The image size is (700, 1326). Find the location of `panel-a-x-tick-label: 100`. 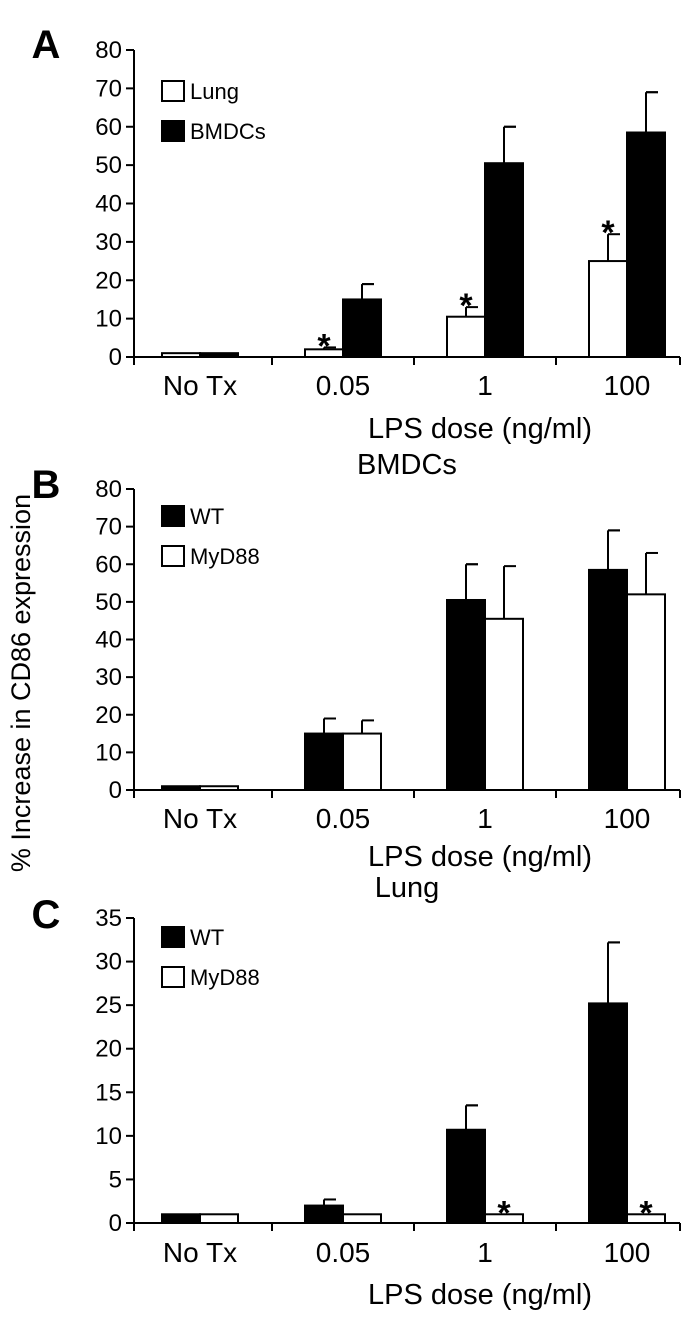

panel-a-x-tick-label: 100 is located at coordinates (627, 385).